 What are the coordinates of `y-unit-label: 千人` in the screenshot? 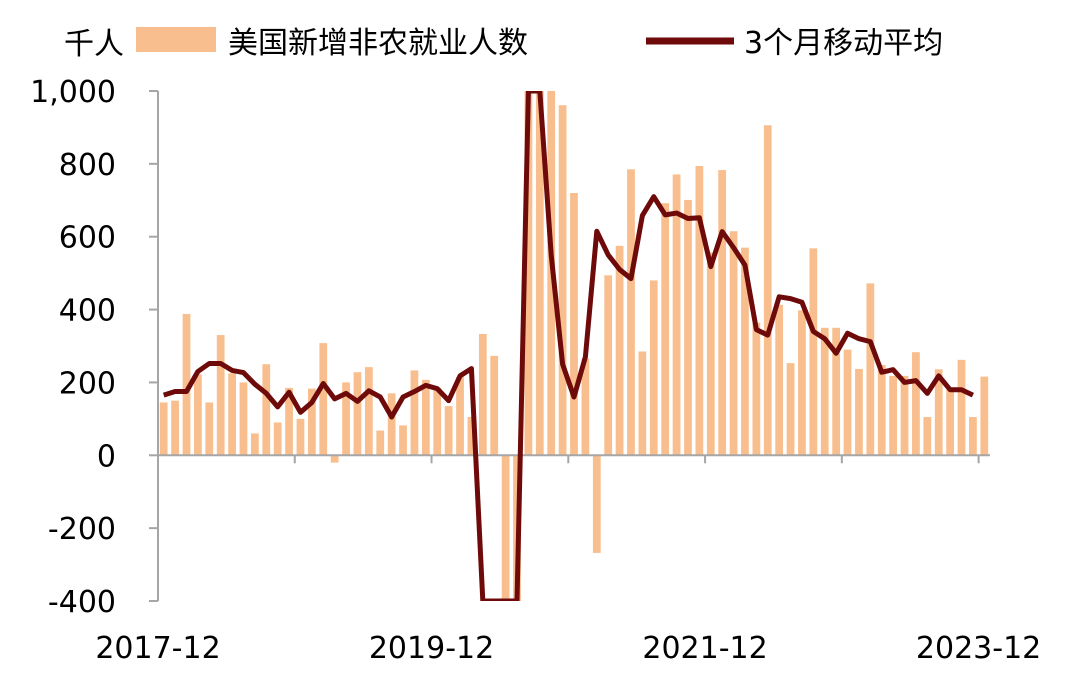 It's located at (94, 44).